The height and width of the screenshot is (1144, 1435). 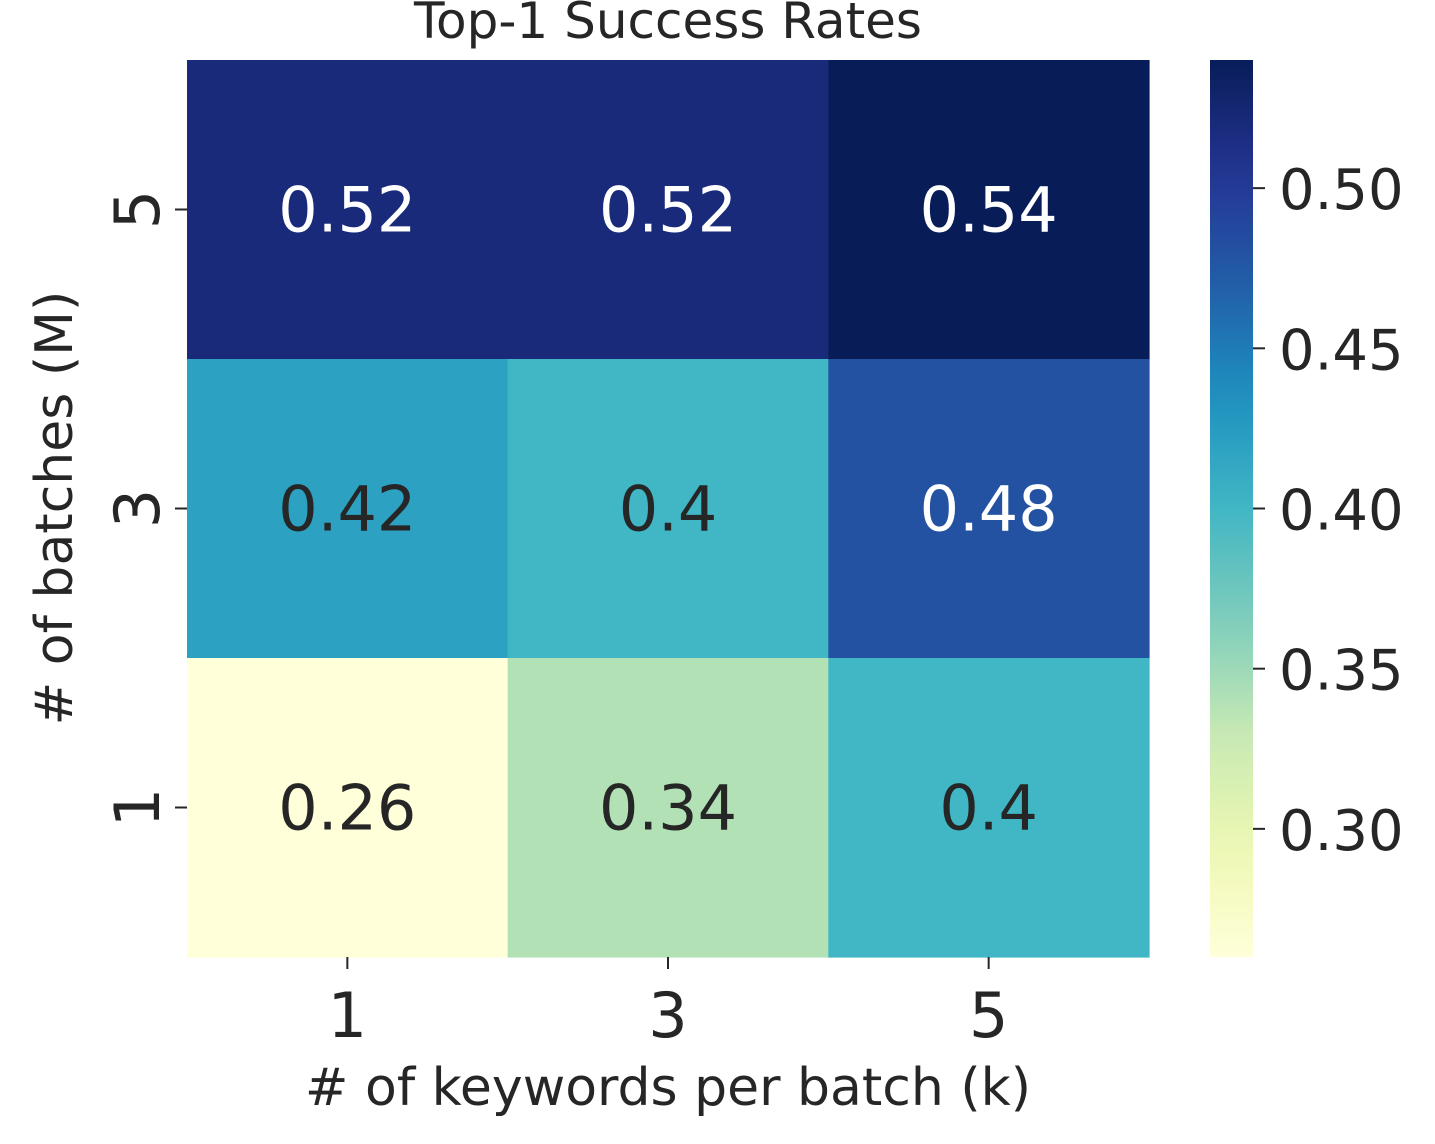 I want to click on cell-value-label: 0.48, so click(x=989, y=509).